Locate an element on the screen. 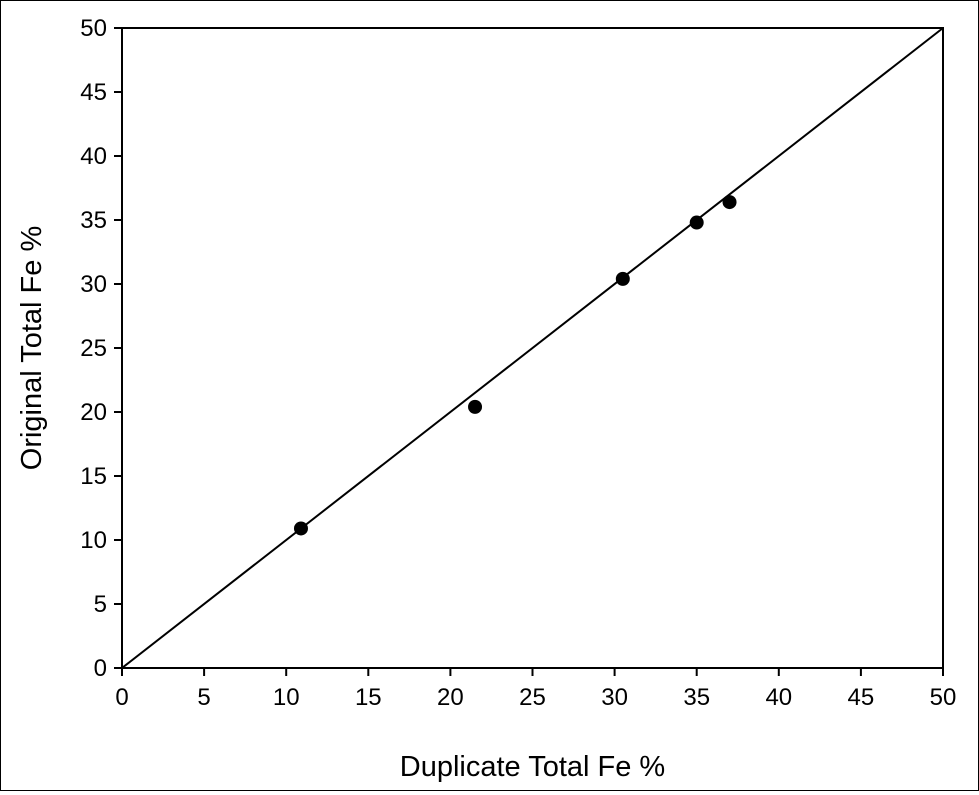 The image size is (979, 795). x-tick-label: 45 is located at coordinates (861, 697).